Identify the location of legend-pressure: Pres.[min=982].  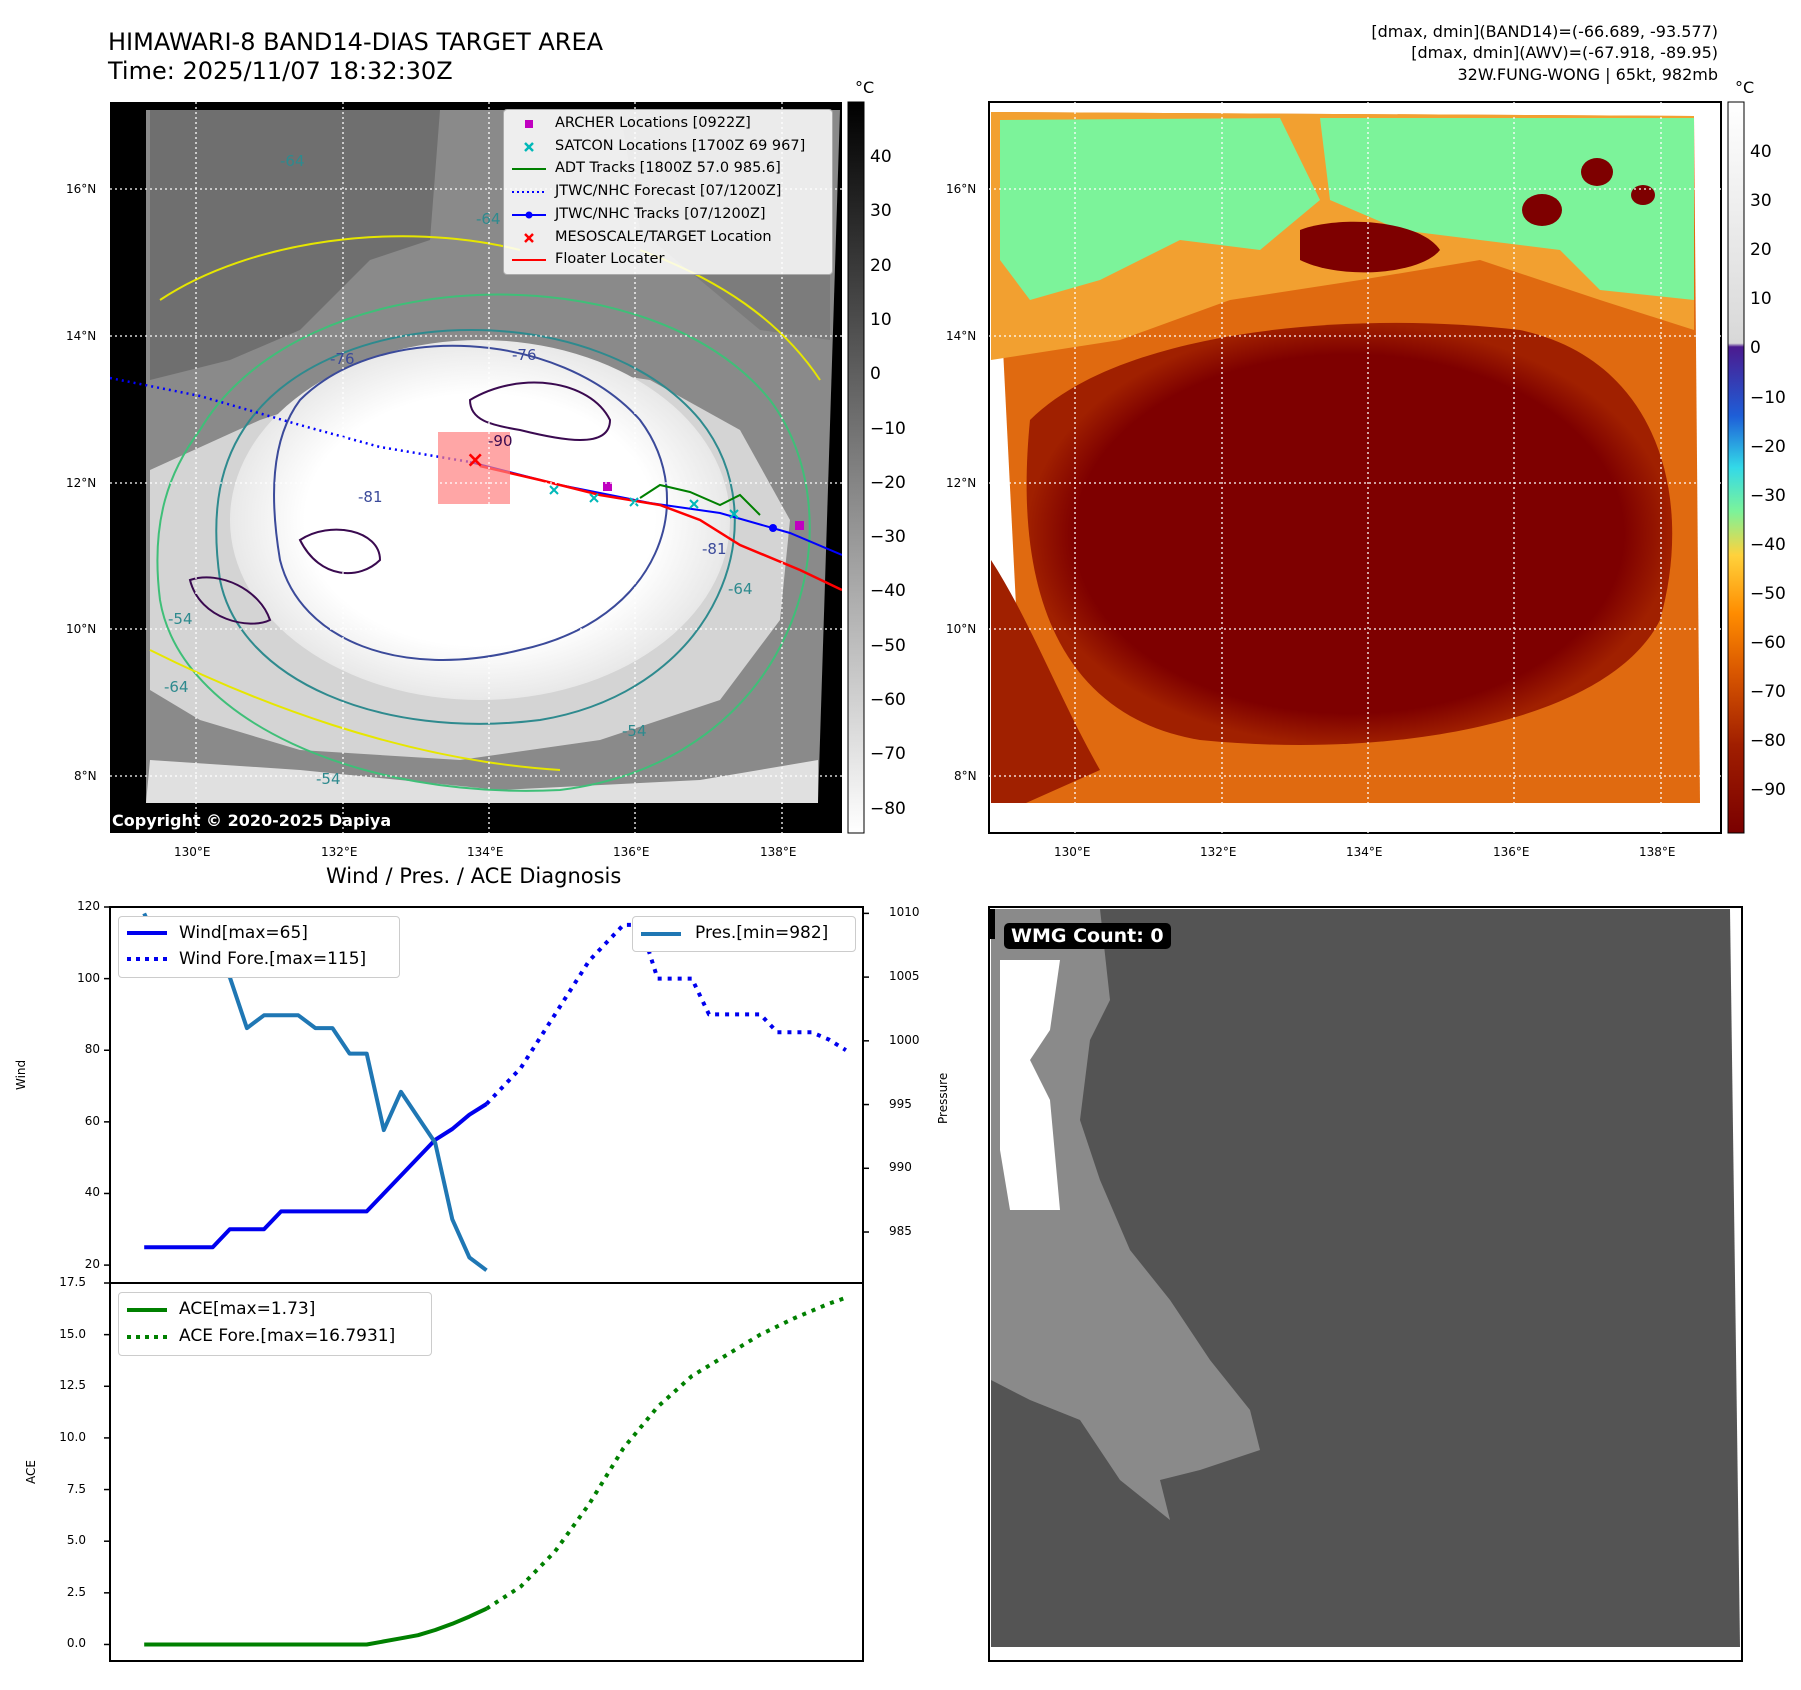
(762, 933).